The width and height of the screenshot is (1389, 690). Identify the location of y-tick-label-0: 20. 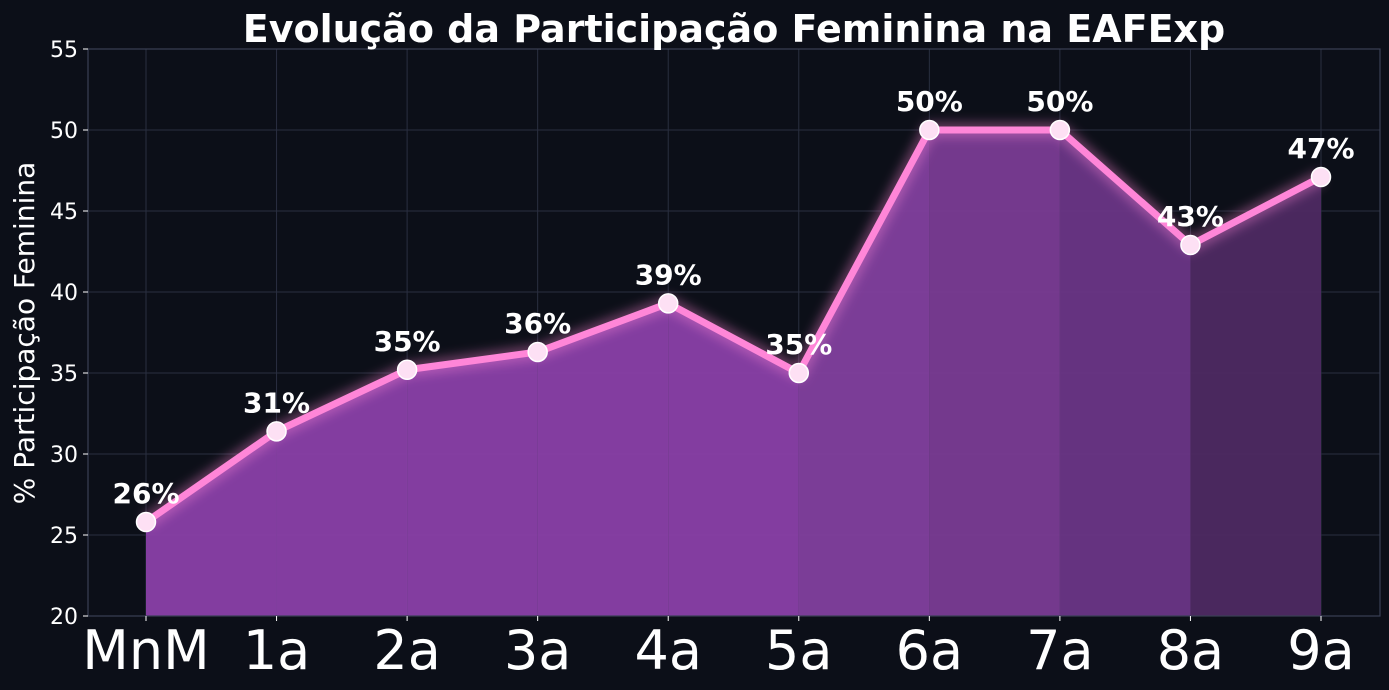
(64, 617).